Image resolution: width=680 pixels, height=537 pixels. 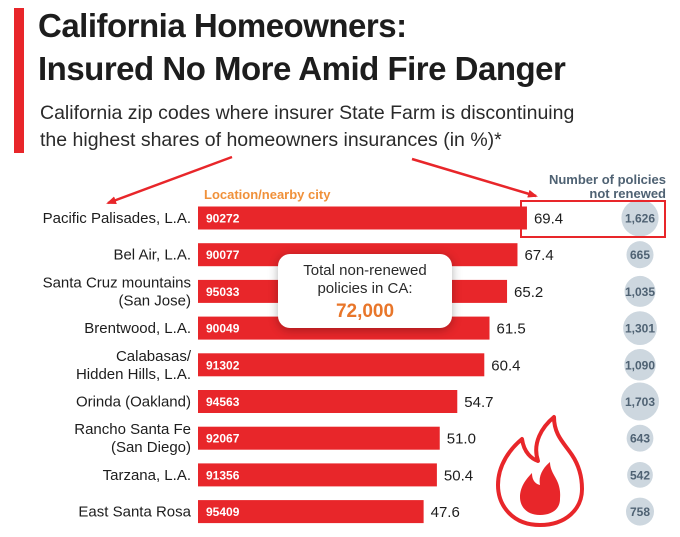 I want to click on value-label: 50.4, so click(x=458, y=475).